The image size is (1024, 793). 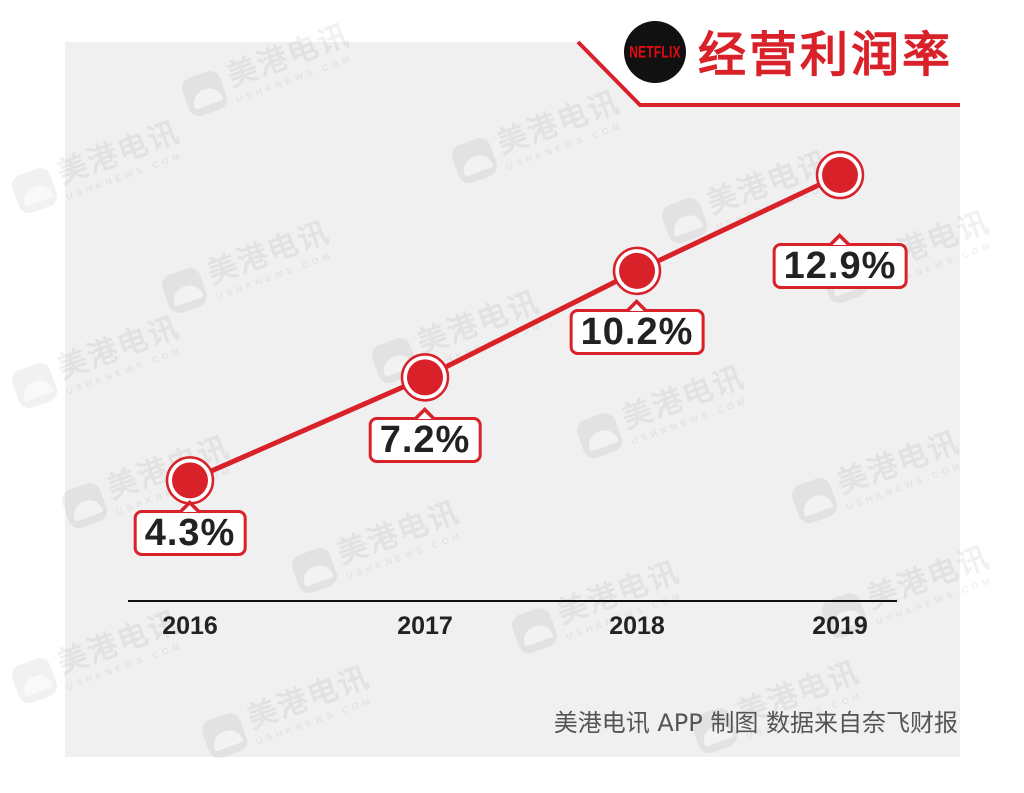 What do you see at coordinates (637, 332) in the screenshot?
I see `data-label-2018: 10.2%` at bounding box center [637, 332].